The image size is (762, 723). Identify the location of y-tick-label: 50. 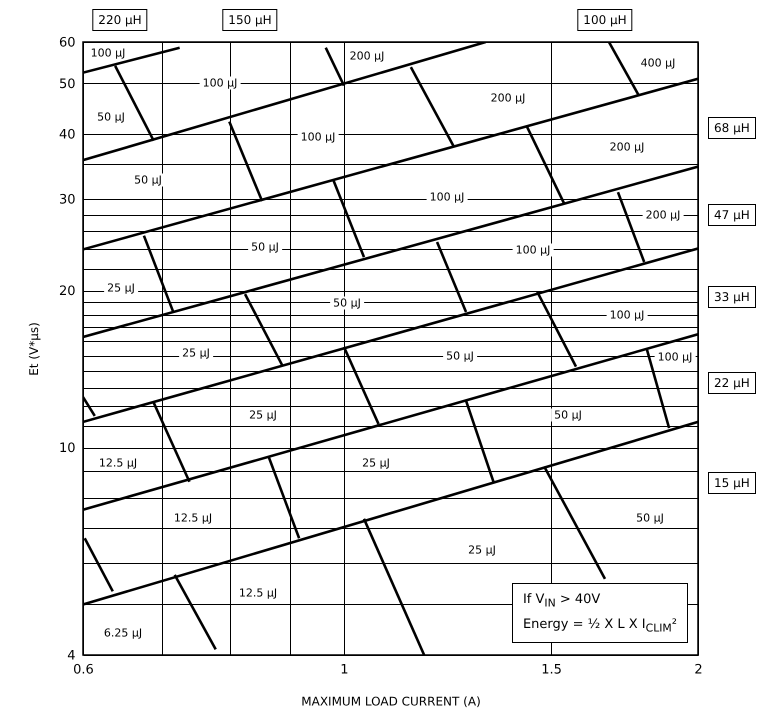
(67, 84).